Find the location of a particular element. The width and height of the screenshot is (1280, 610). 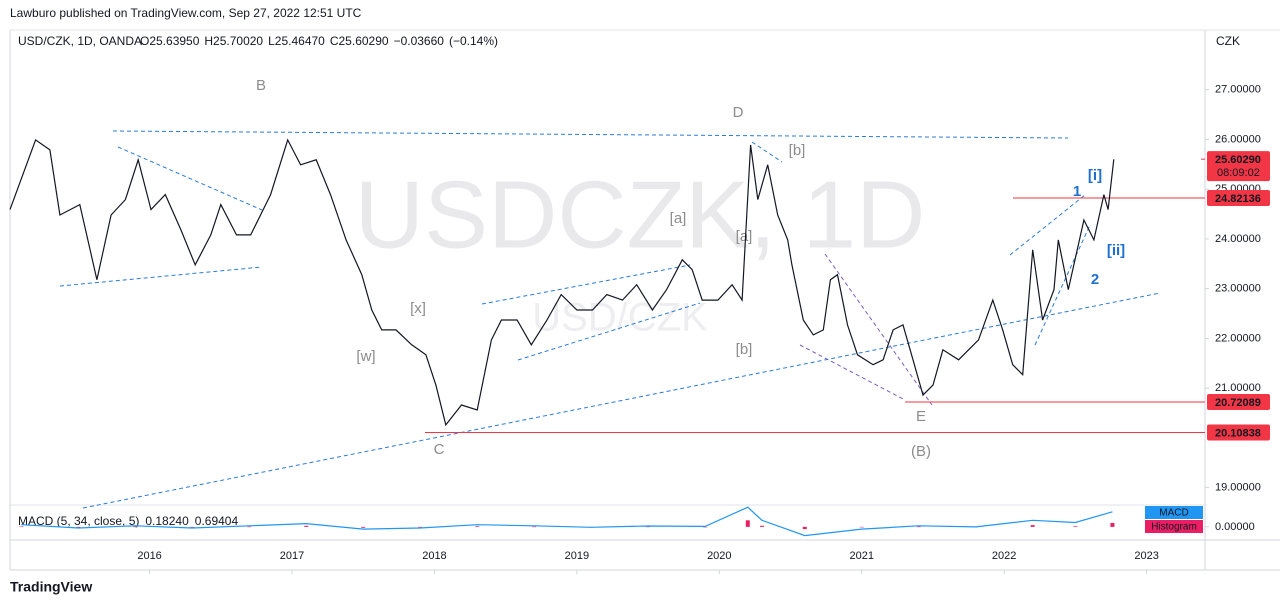

wave-label: [ii] is located at coordinates (1116, 250).